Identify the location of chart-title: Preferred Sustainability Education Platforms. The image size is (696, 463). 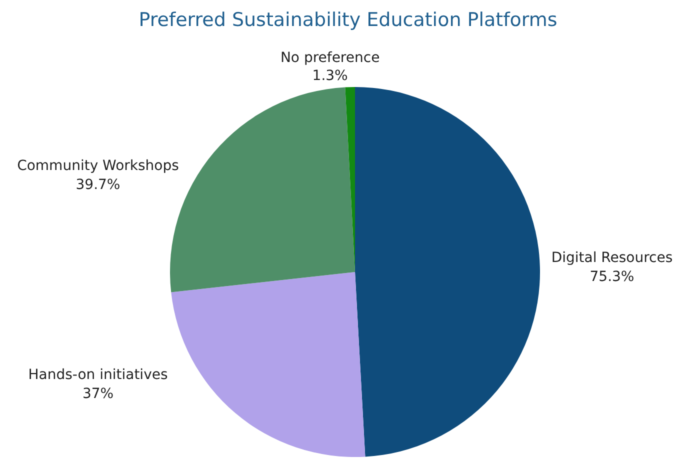
(348, 20).